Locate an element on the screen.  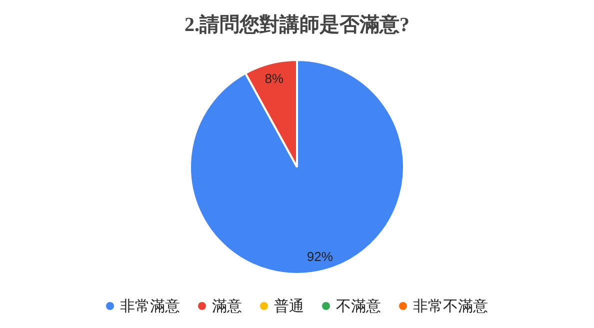
legend-label: 滿意 is located at coordinates (227, 306).